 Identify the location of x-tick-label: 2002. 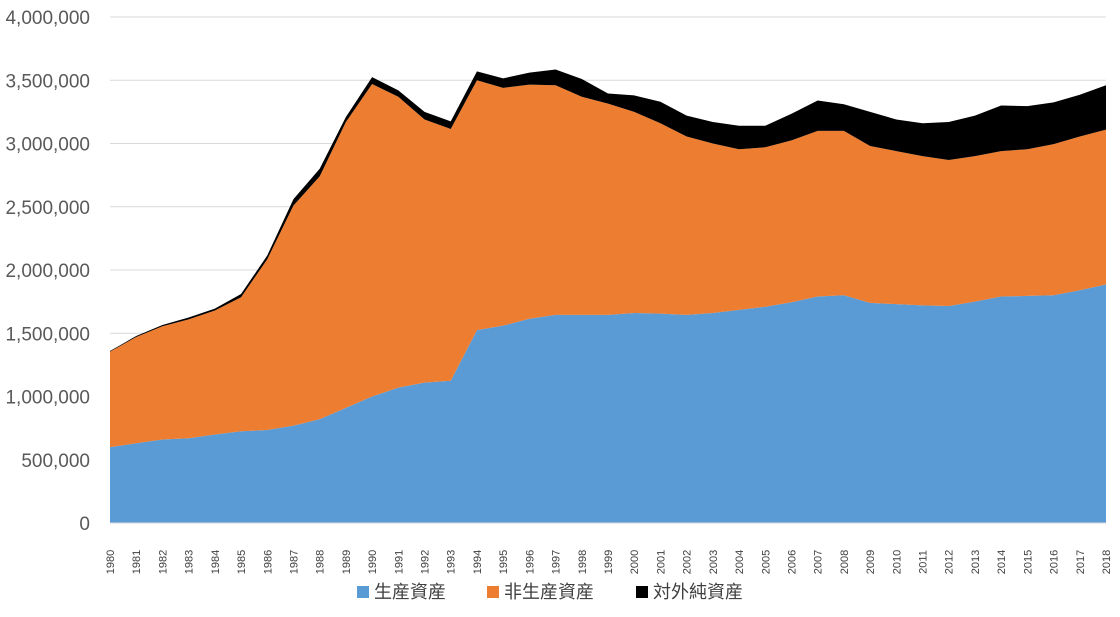
(688, 562).